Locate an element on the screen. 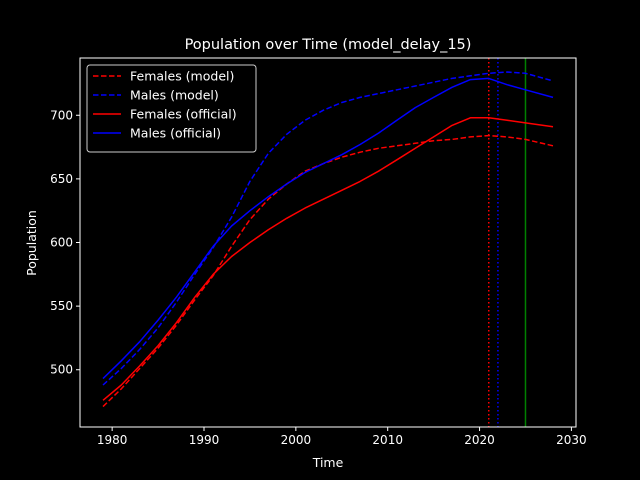 This screenshot has width=640, height=480. legend-label-2: Males (model) is located at coordinates (174, 95).